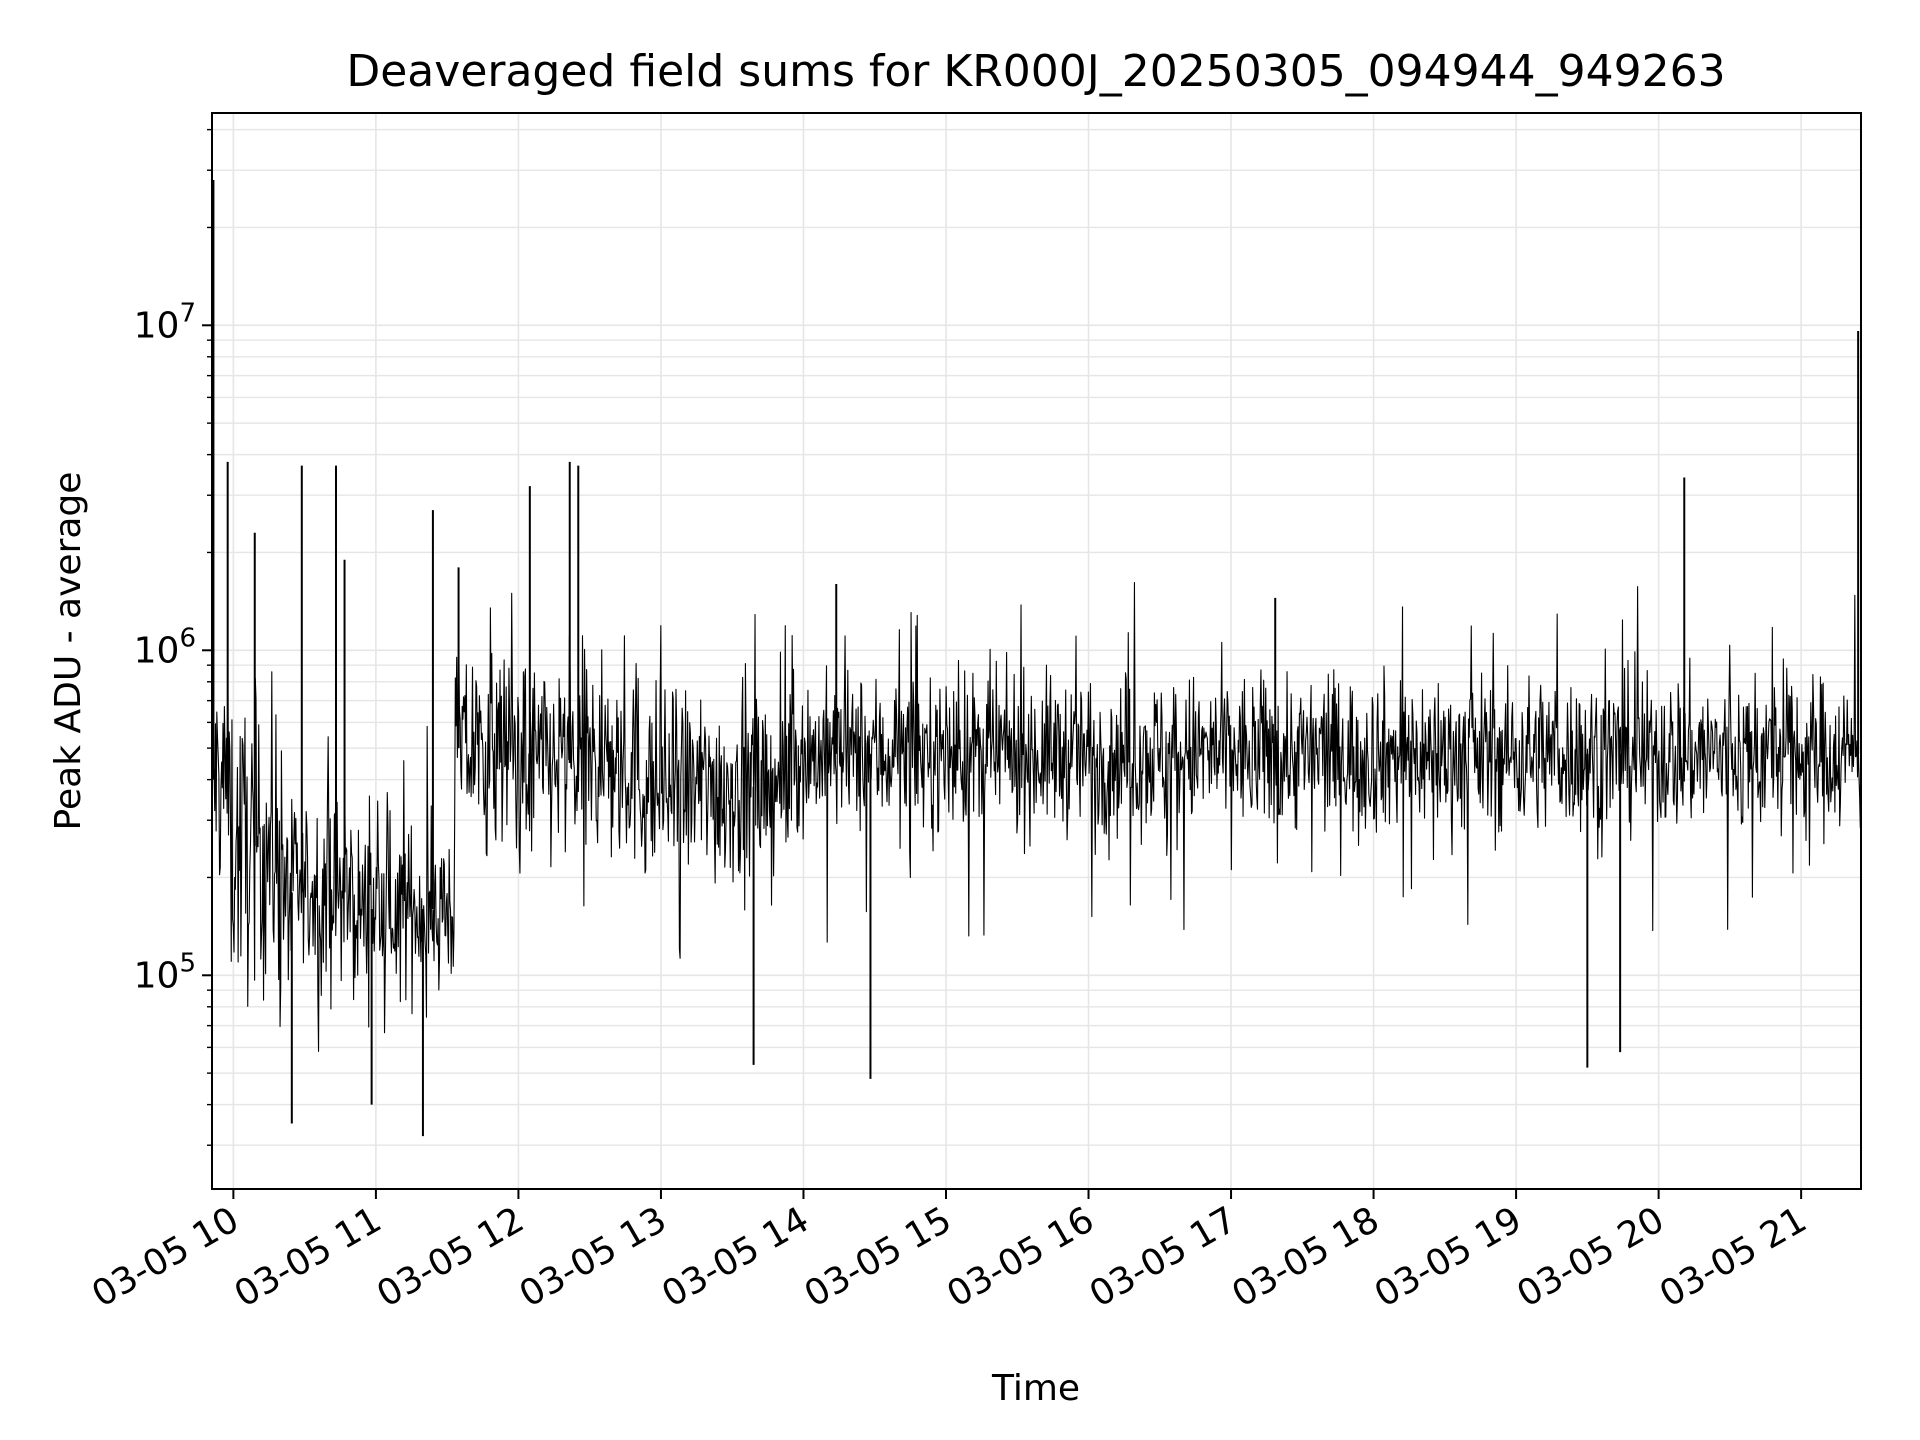 The height and width of the screenshot is (1440, 1920). What do you see at coordinates (165, 972) in the screenshot?
I see `y-tick-label: 10⁵` at bounding box center [165, 972].